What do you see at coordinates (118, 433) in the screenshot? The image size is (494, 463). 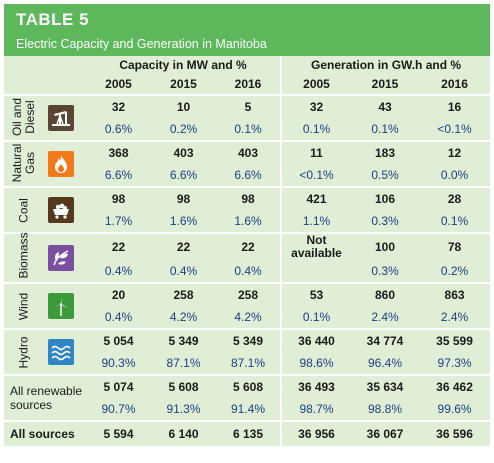 I see `value-cell: 5 594` at bounding box center [118, 433].